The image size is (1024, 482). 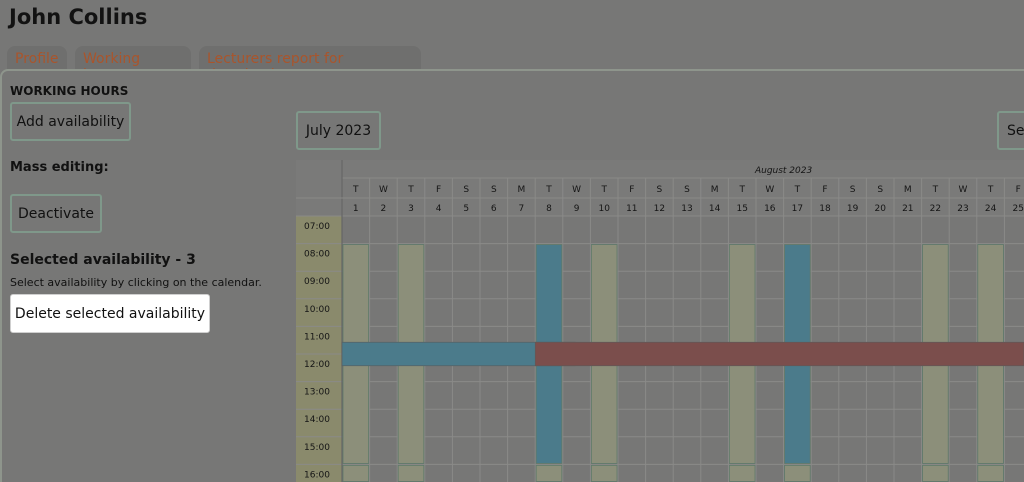 I want to click on day-number-label: 4, so click(x=439, y=209).